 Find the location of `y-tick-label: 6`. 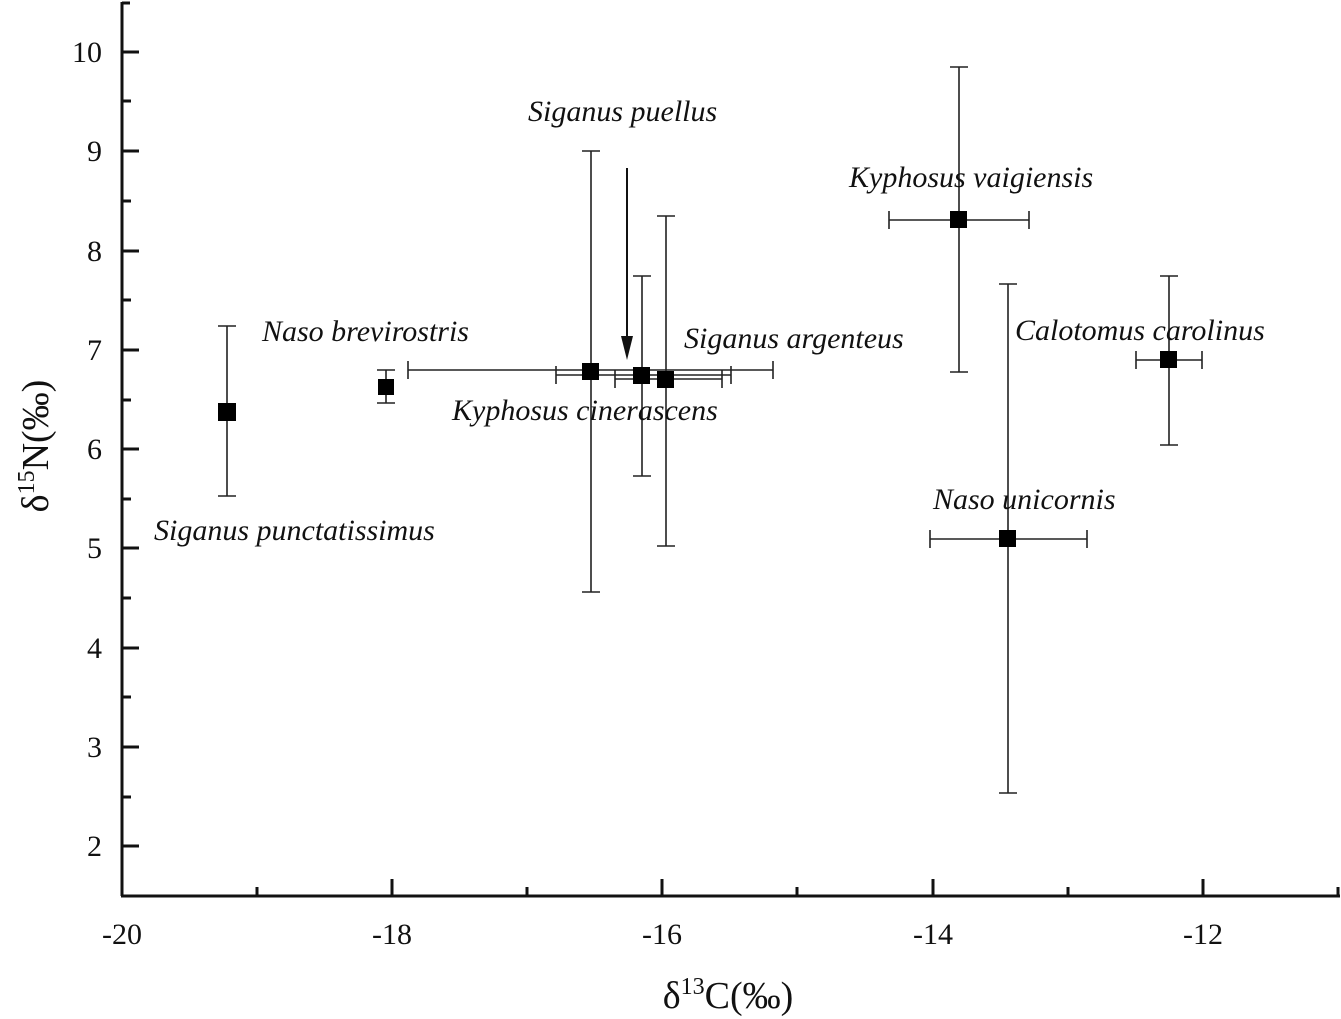

y-tick-label: 6 is located at coordinates (94, 449).